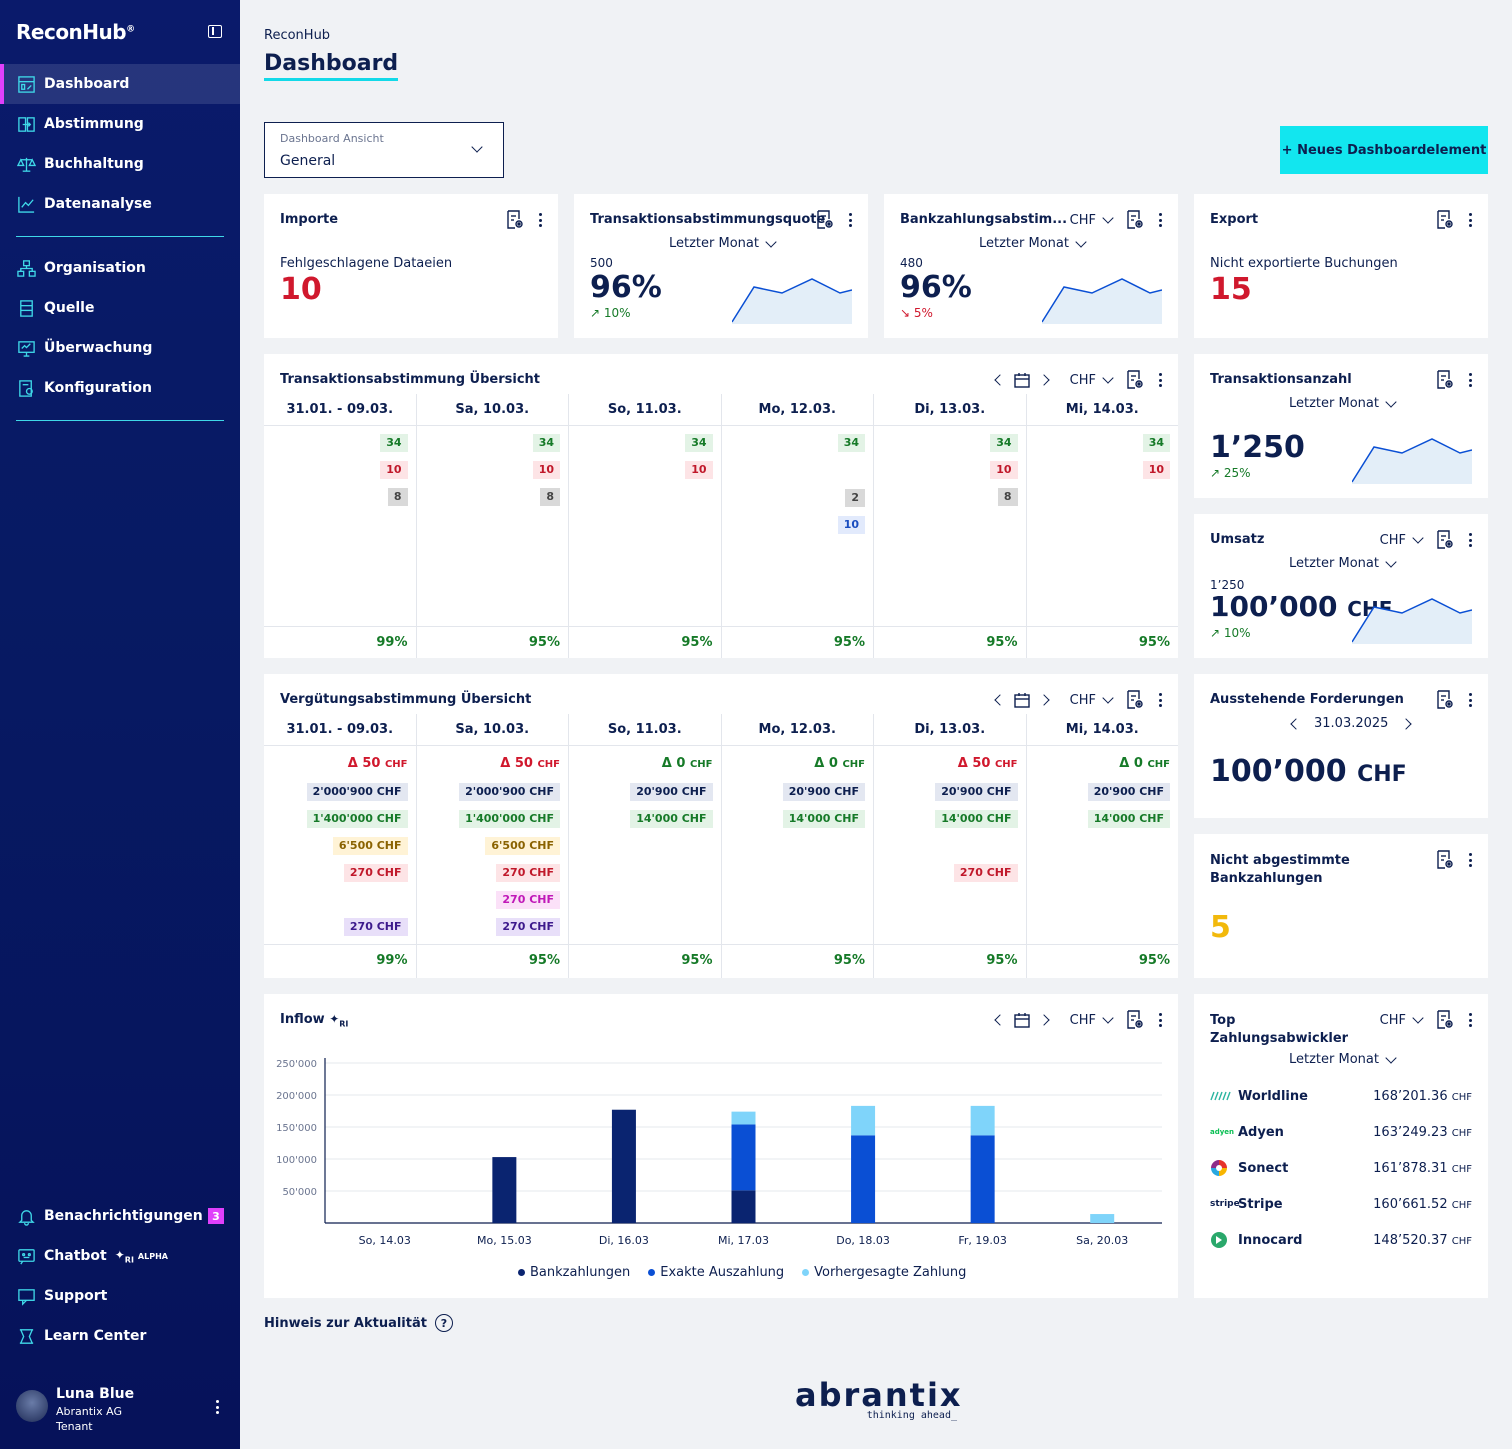 Image resolution: width=1512 pixels, height=1449 pixels. What do you see at coordinates (120, 84) in the screenshot?
I see `nav-dashboard: Dashboard` at bounding box center [120, 84].